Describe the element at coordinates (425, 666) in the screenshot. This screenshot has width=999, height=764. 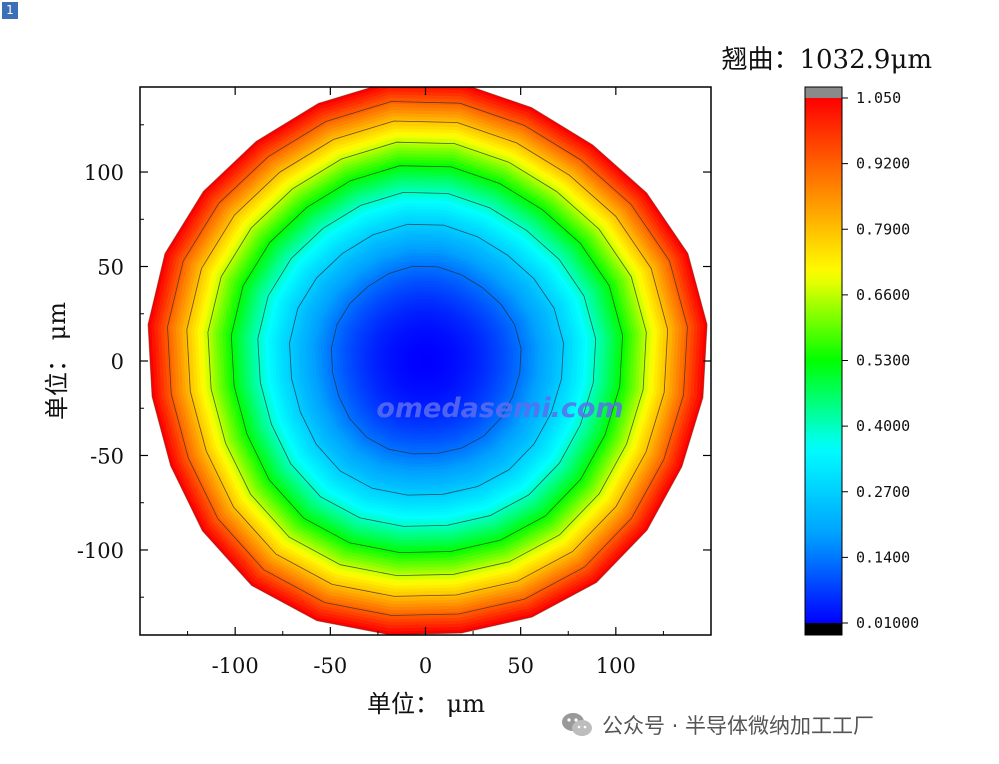
I see `x-tick-label: 0` at that location.